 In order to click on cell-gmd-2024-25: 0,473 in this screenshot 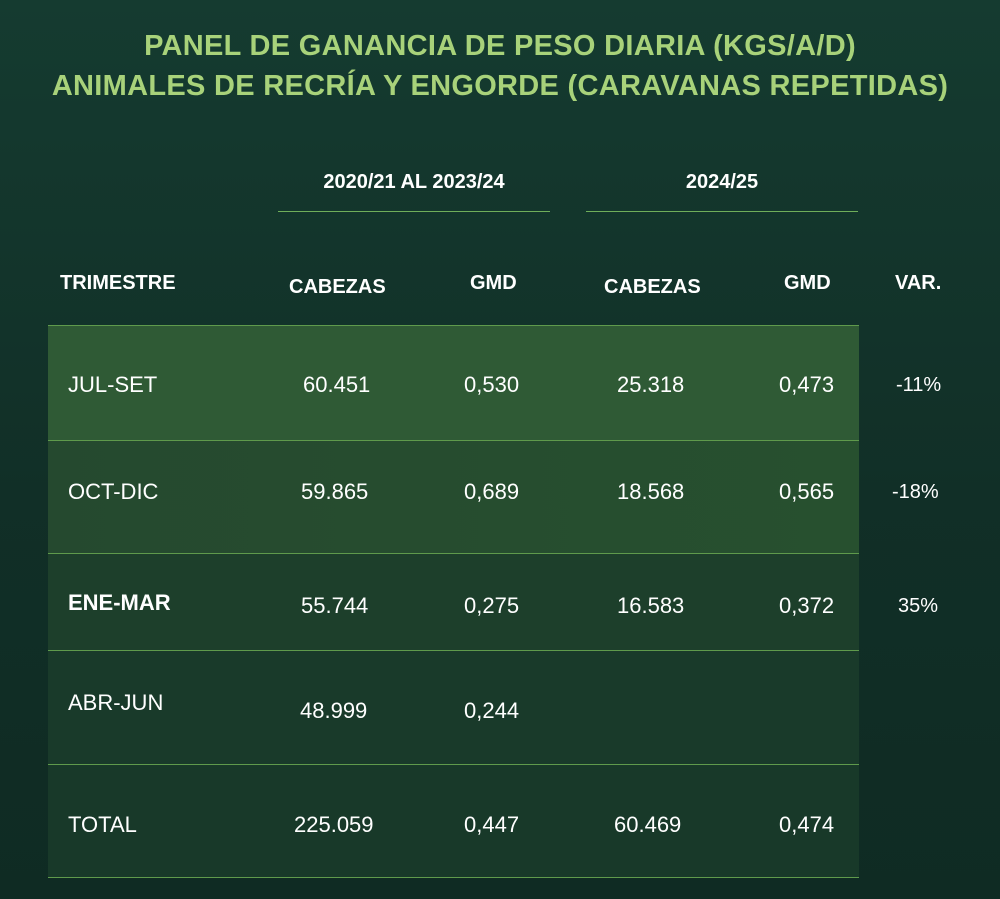, I will do `click(807, 384)`.